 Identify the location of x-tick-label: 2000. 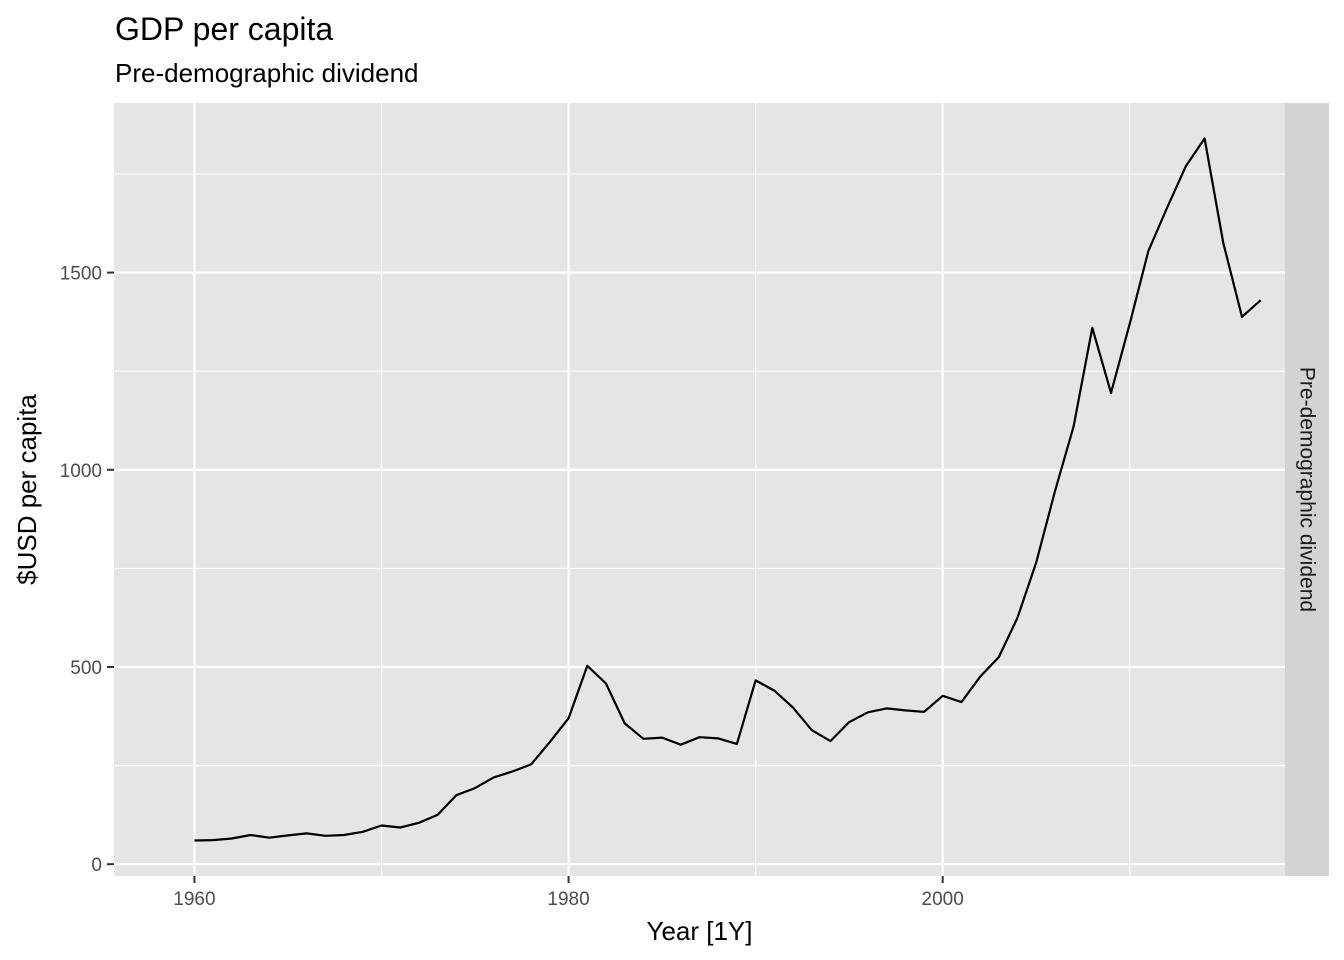
(943, 899).